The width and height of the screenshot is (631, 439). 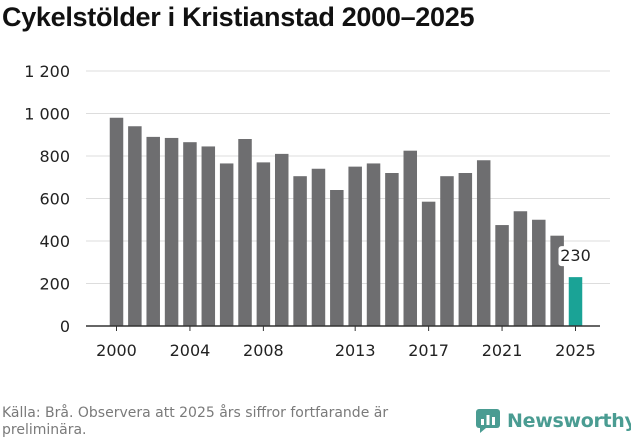 I want to click on bar-2007, so click(x=245, y=232).